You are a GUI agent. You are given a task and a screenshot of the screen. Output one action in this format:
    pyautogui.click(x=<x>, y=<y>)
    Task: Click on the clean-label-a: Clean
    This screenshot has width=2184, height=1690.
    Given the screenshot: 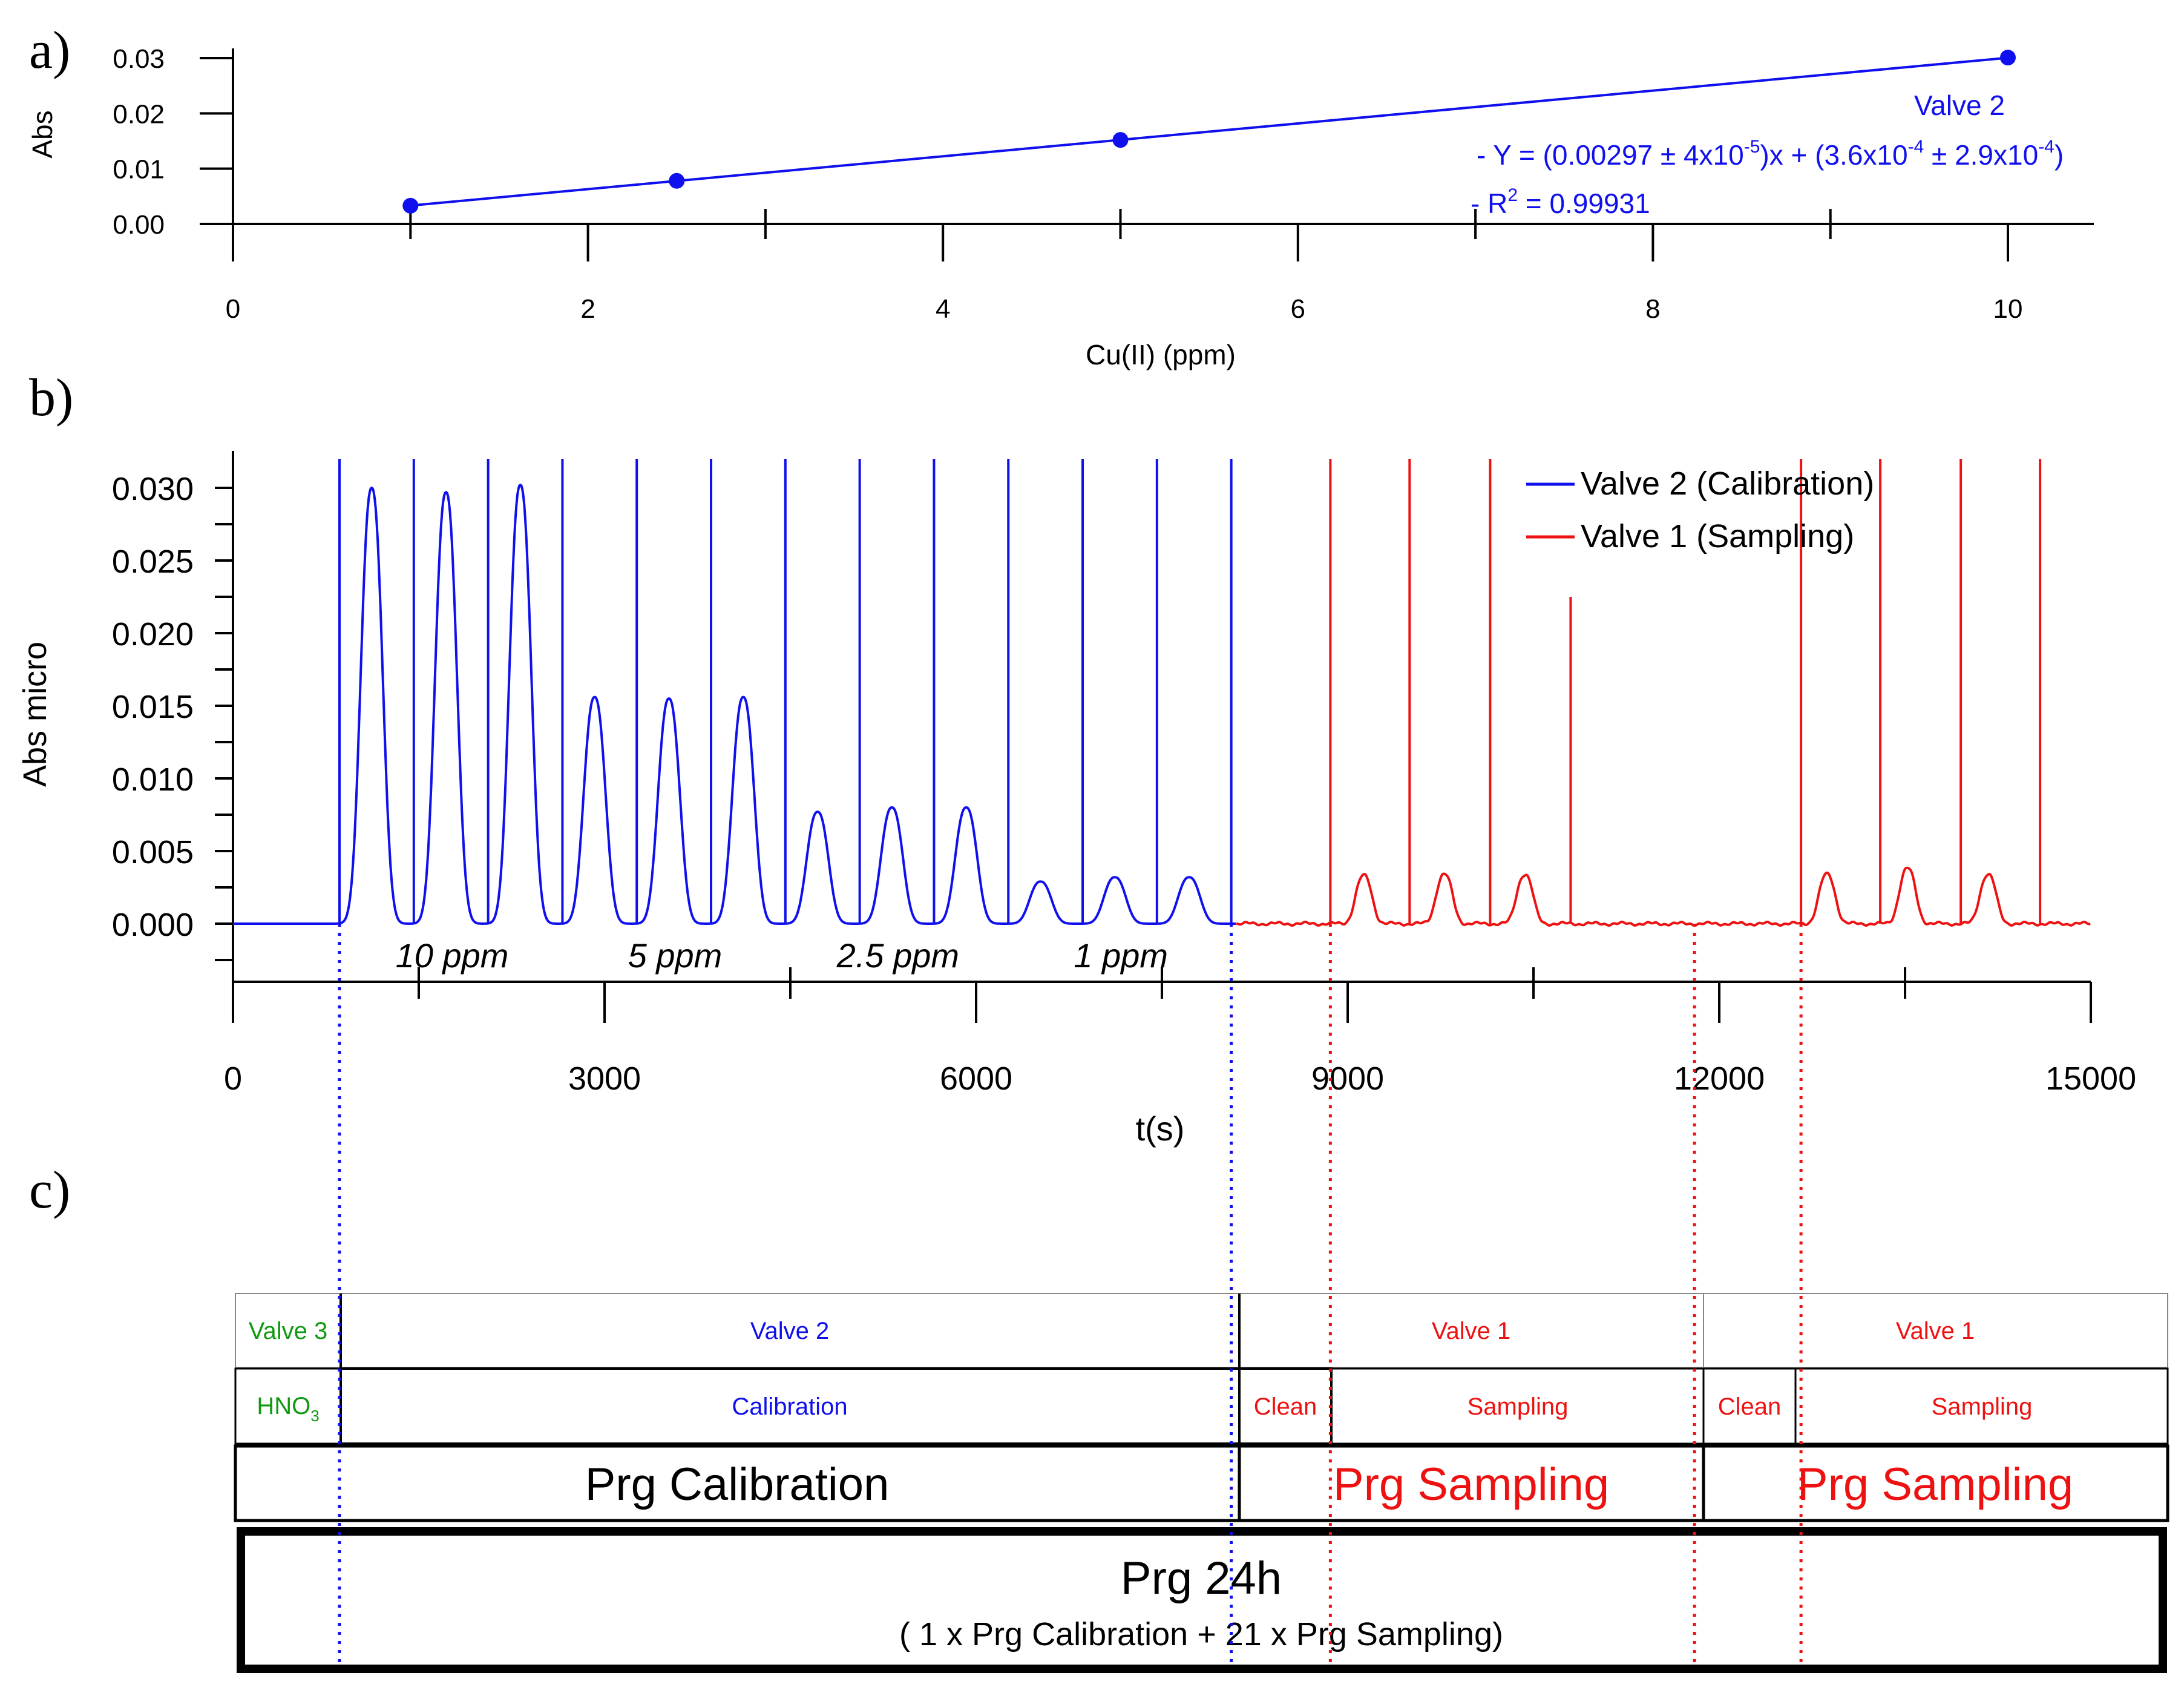 What is the action you would take?
    pyautogui.click(x=1285, y=1406)
    